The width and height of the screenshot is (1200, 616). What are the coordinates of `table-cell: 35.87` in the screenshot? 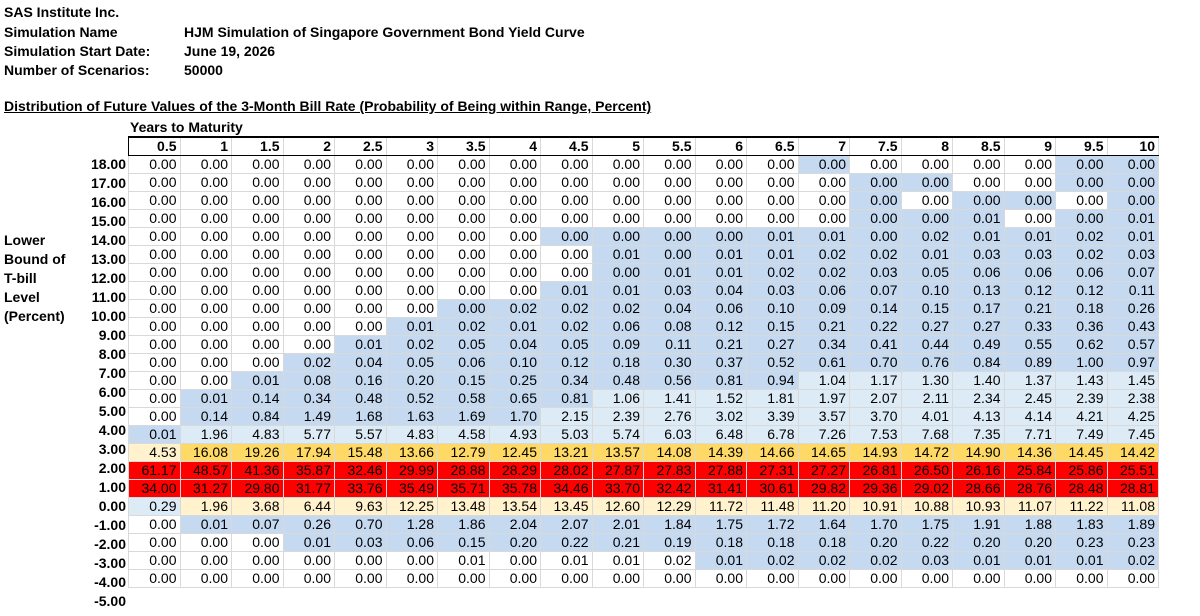 It's located at (308, 470).